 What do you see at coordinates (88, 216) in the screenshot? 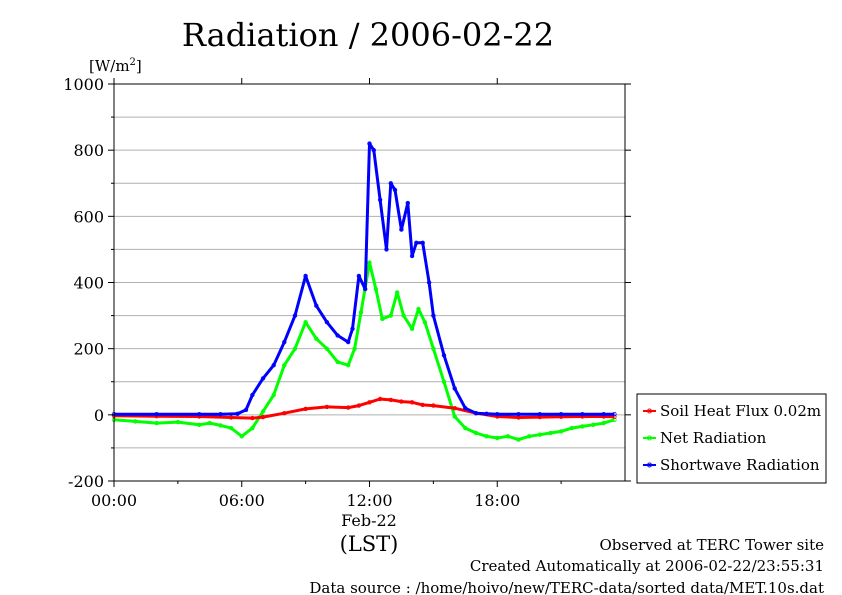
I see `y-tick-label: 600` at bounding box center [88, 216].